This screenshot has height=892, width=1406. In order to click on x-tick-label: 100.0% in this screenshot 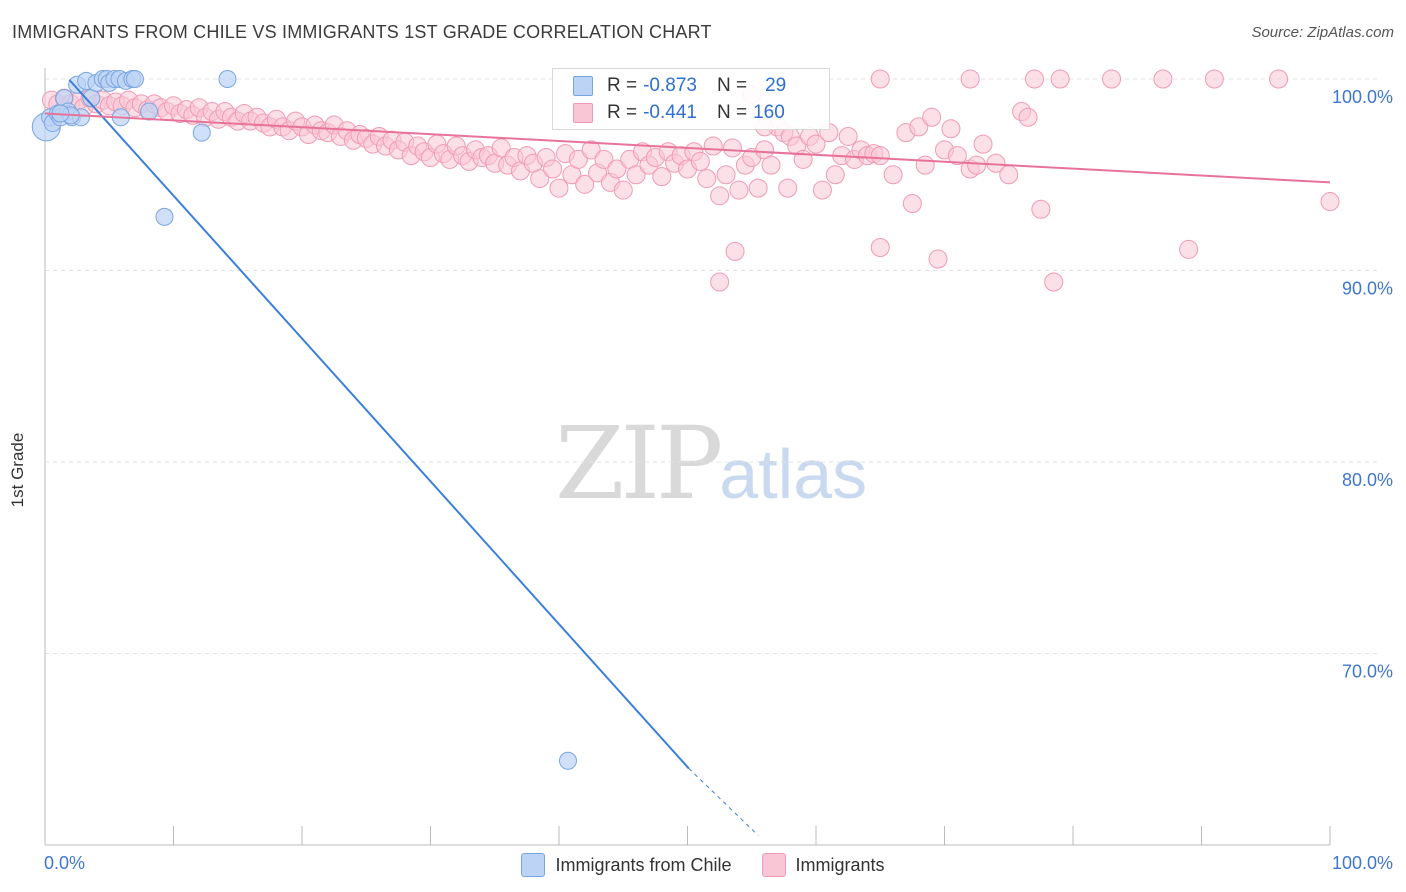, I will do `click(1362, 863)`.